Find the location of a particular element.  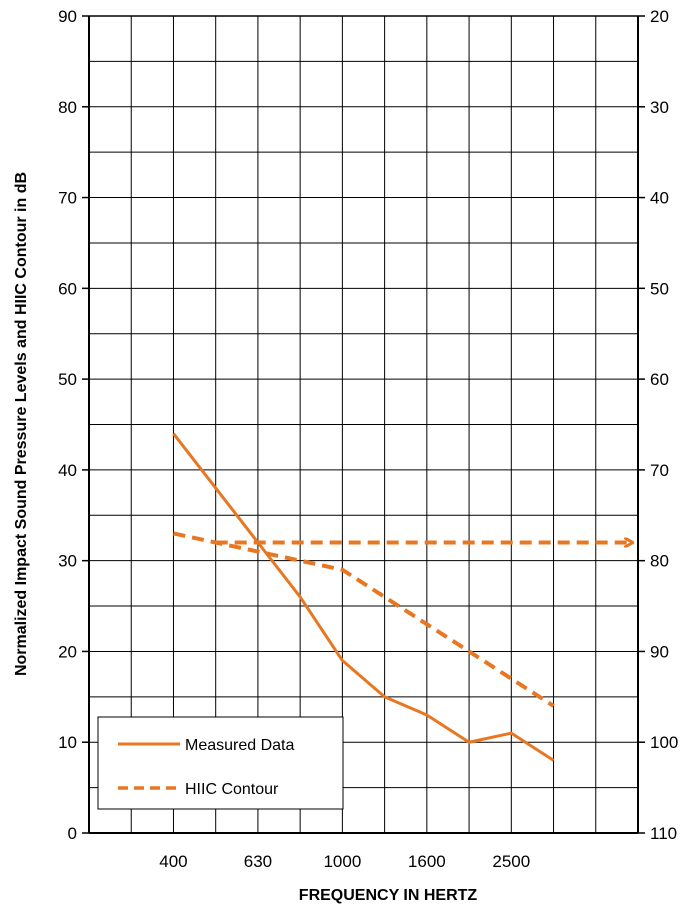

x-tick-label: 1000 is located at coordinates (342, 861).